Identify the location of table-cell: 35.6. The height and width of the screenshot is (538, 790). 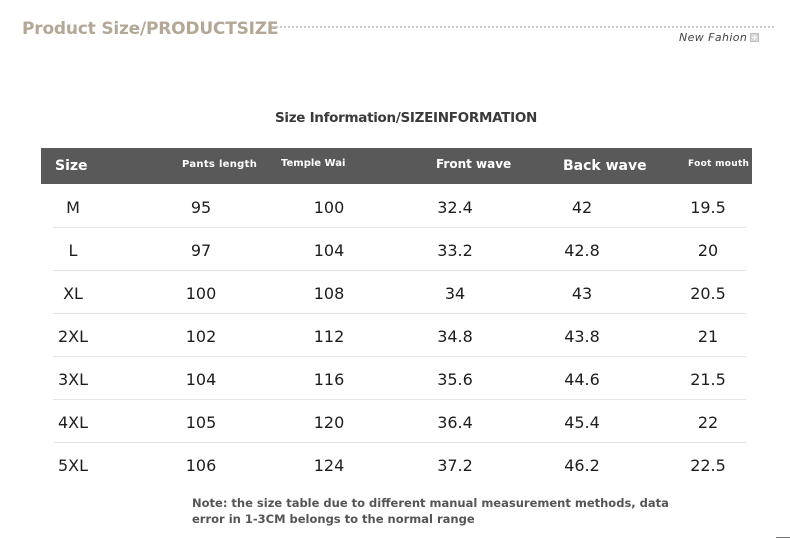
(455, 379).